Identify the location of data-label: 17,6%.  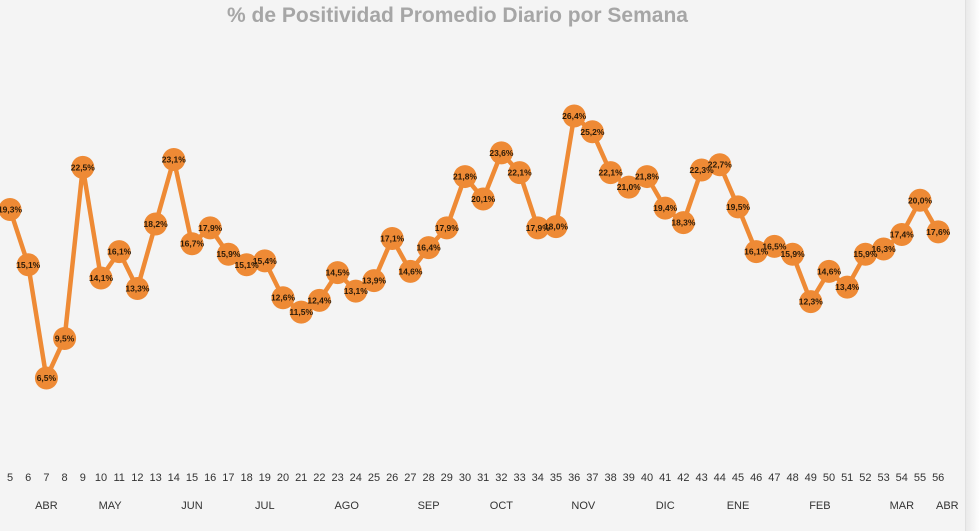
(938, 232).